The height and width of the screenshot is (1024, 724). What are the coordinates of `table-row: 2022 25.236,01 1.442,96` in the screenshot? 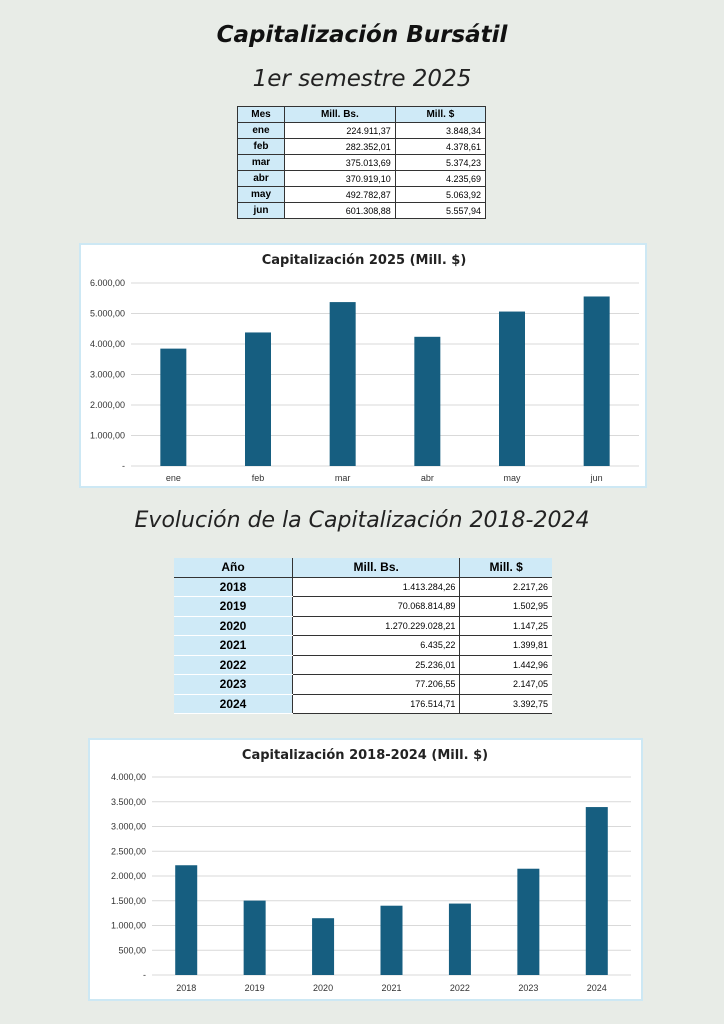 It's located at (363, 665).